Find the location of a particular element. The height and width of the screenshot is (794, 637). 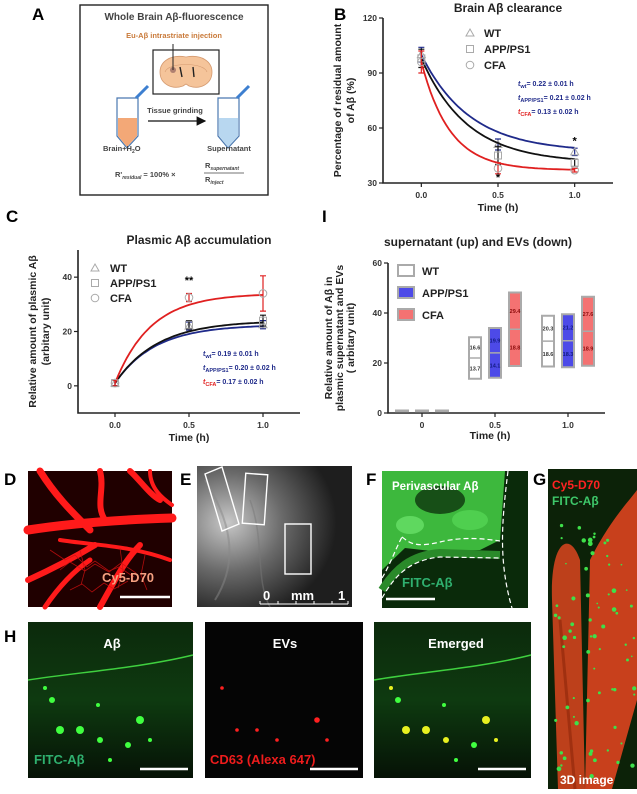

legend-label: APP/PS1 is located at coordinates (133, 284).